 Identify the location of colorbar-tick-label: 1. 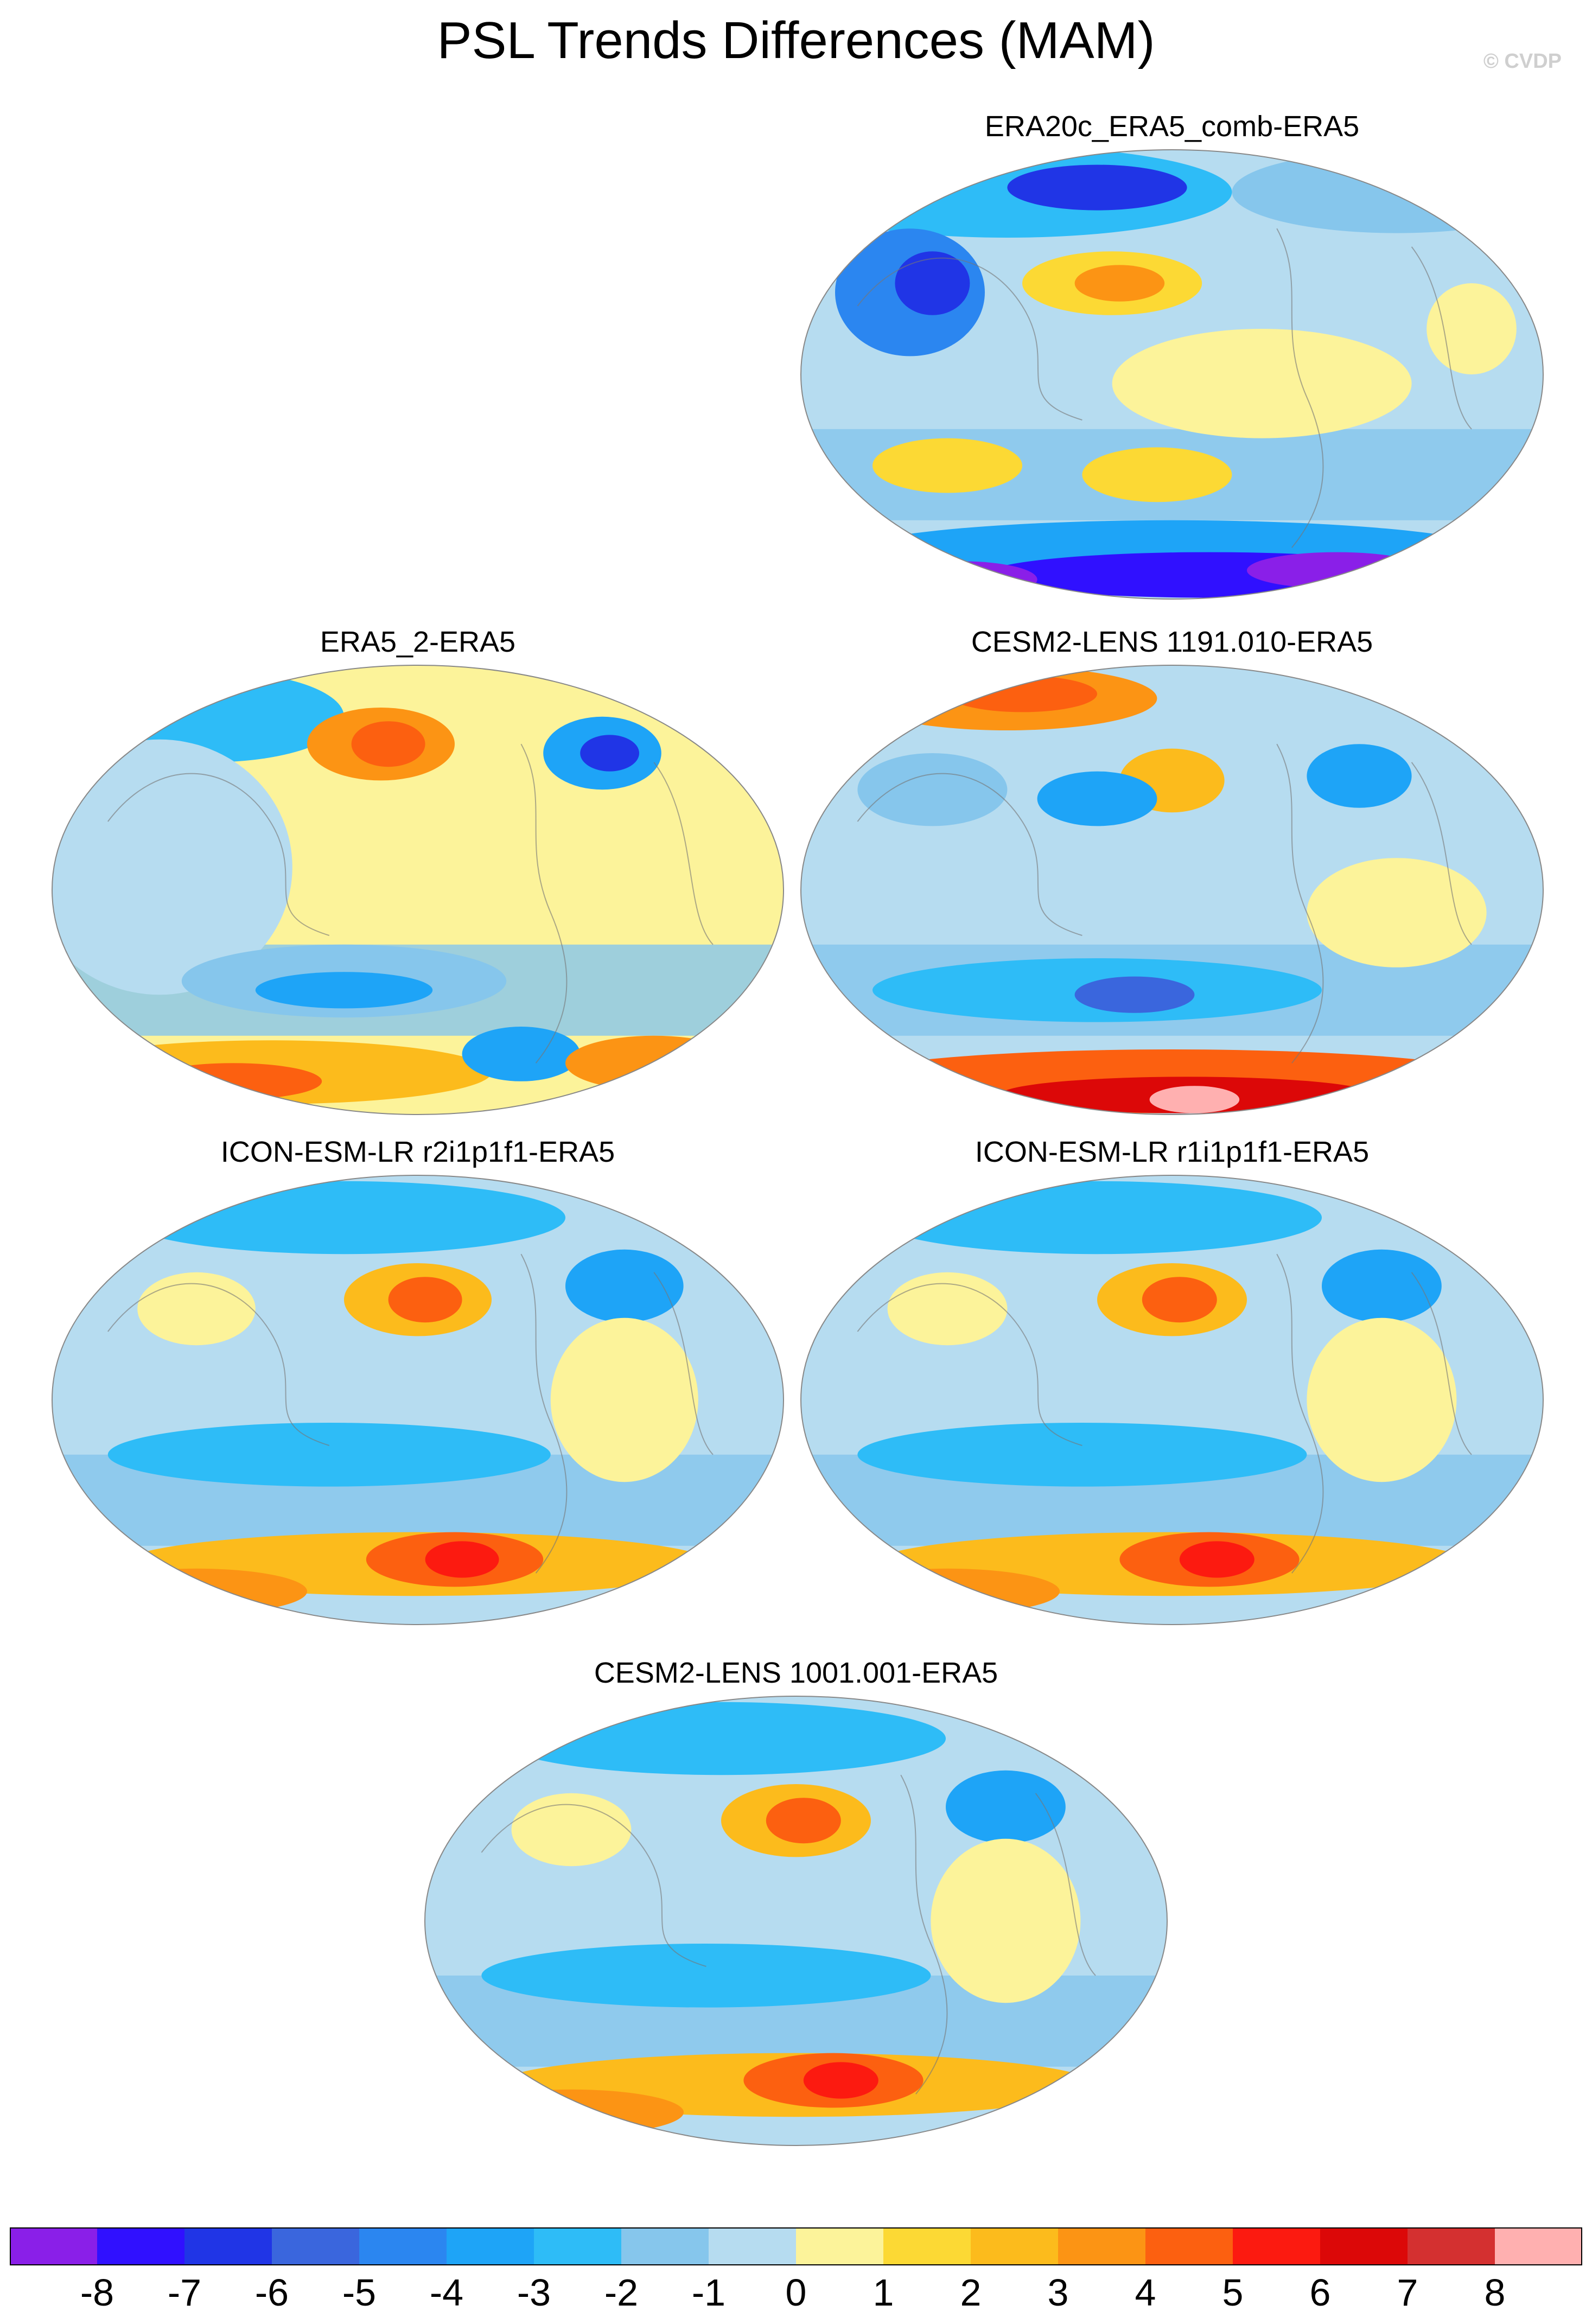
(883, 2292).